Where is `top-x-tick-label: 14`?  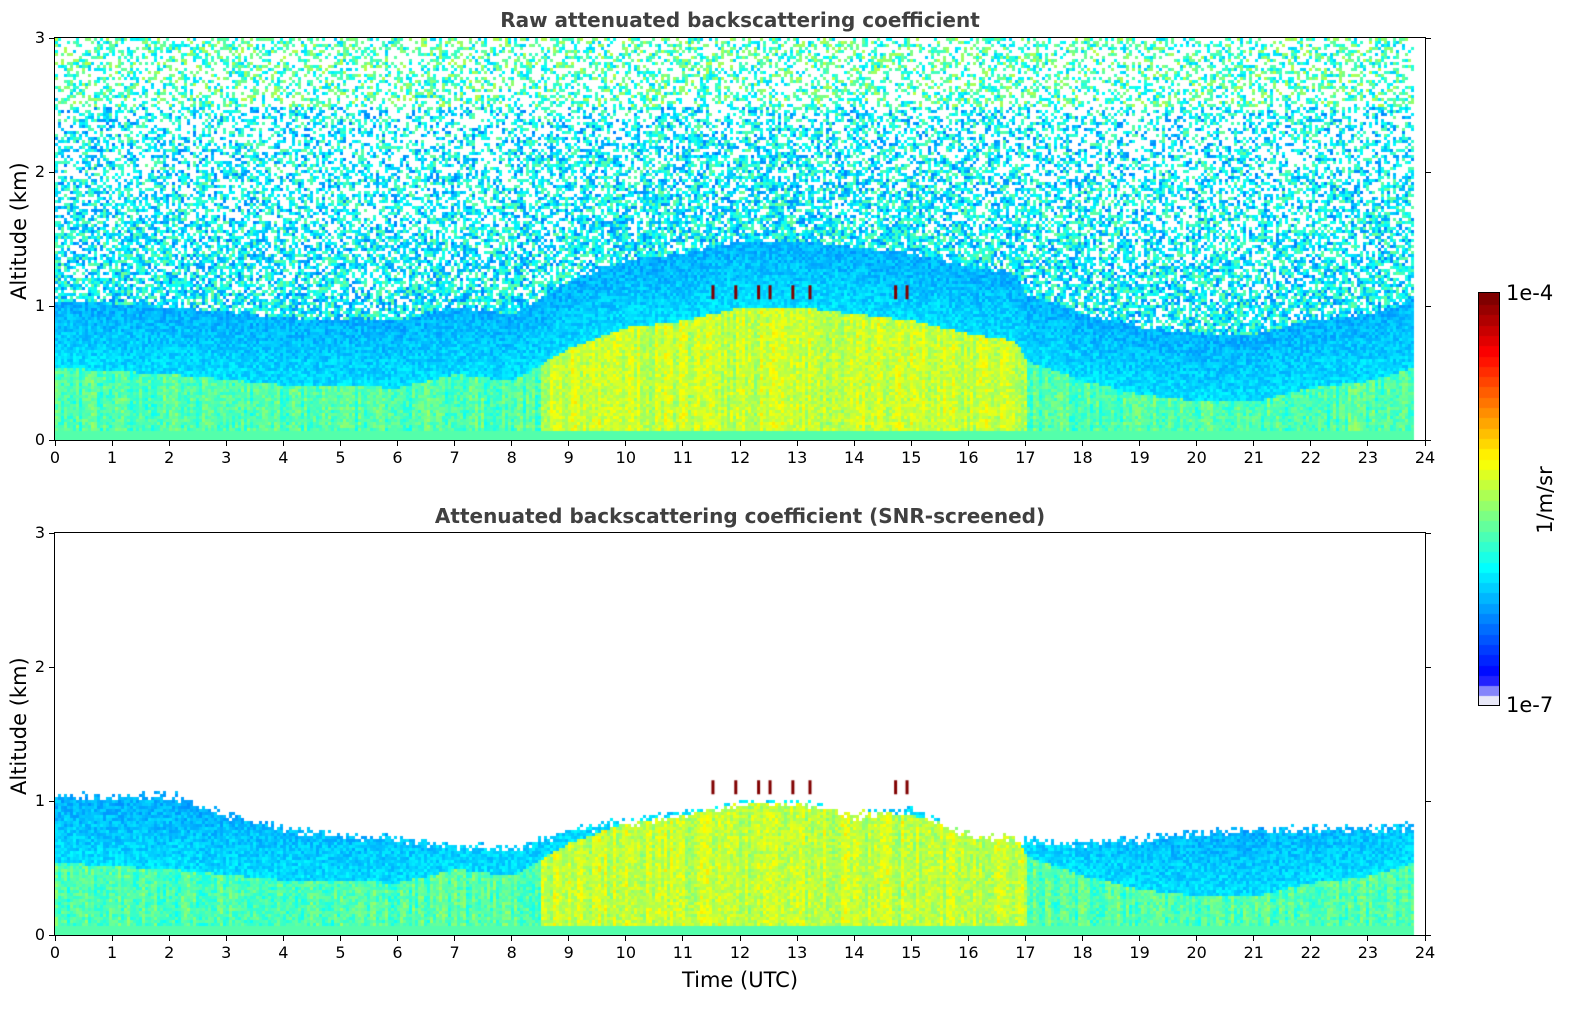
top-x-tick-label: 14 is located at coordinates (854, 457).